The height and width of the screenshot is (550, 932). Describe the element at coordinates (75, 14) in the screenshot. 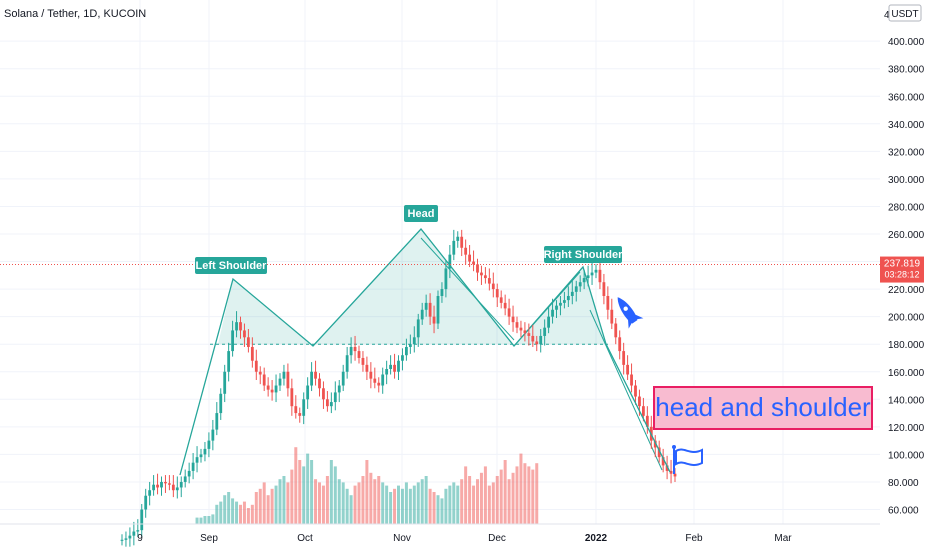

I see `chart-title: Solana / Tether, 1D, KUCOIN` at that location.